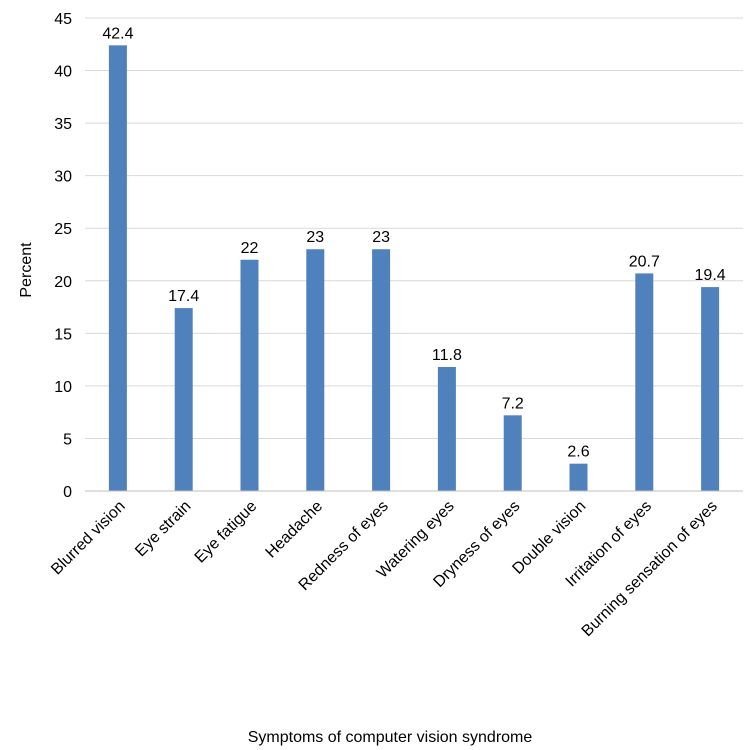  What do you see at coordinates (644, 261) in the screenshot?
I see `bar-value-label: 20.7` at bounding box center [644, 261].